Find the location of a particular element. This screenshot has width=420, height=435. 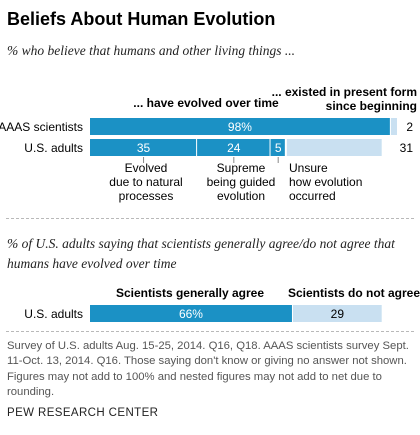

value-us-nested-0: 35 is located at coordinates (144, 148).